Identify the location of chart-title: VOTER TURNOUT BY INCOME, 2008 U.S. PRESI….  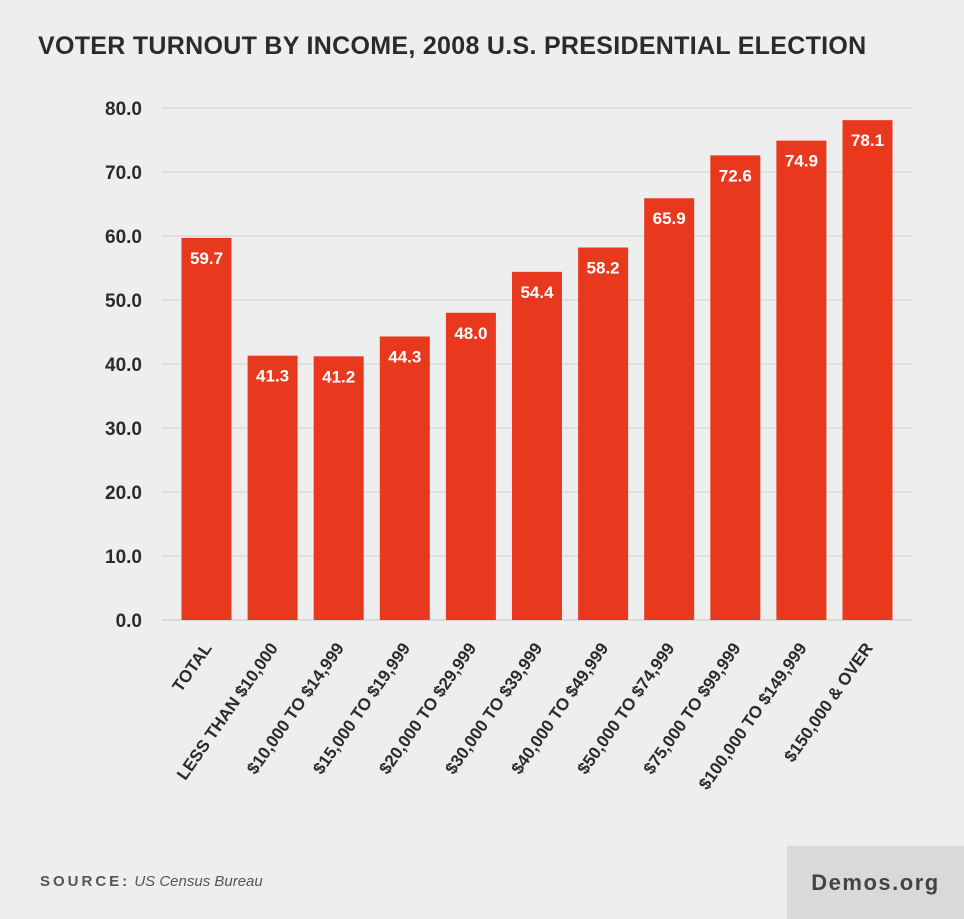
(452, 46).